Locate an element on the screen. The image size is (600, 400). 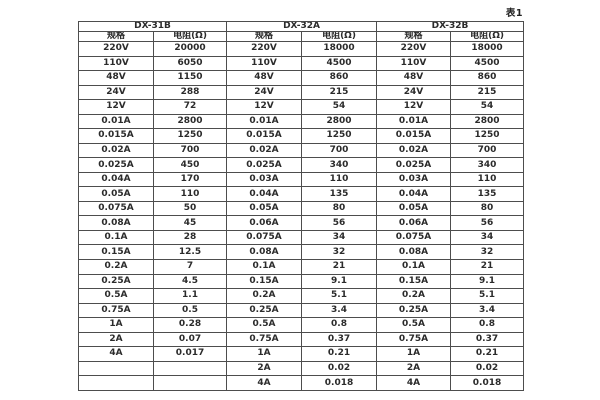
resistance-cell: 110 is located at coordinates (190, 194).